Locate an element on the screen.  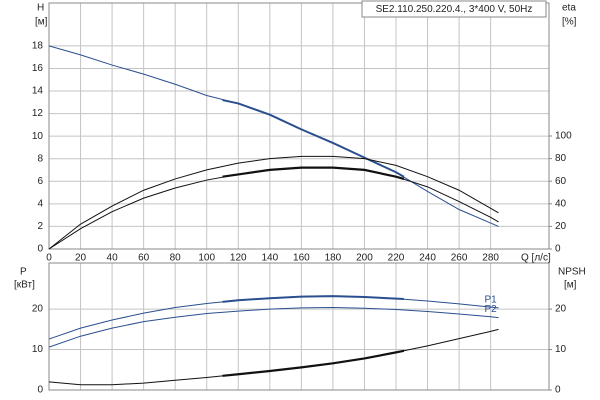
x-tick-label: 180 is located at coordinates (333, 258).